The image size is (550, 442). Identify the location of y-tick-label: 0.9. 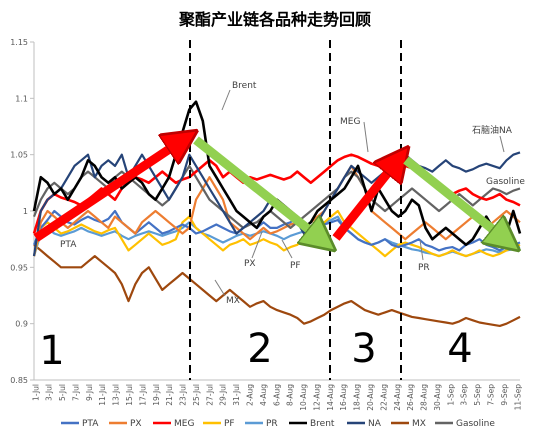
(21, 324).